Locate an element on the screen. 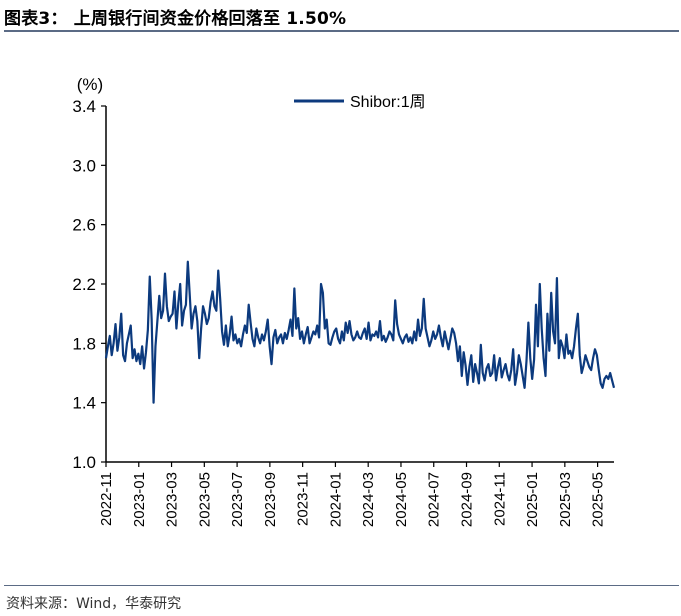  x-tick-label: 2024-05 is located at coordinates (401, 499).